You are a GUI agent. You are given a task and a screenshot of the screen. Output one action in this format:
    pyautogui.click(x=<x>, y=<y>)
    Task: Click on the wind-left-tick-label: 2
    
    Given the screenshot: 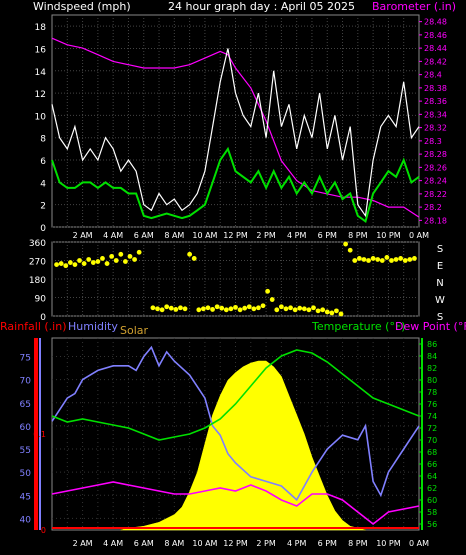 What is the action you would take?
    pyautogui.click(x=43, y=207)
    